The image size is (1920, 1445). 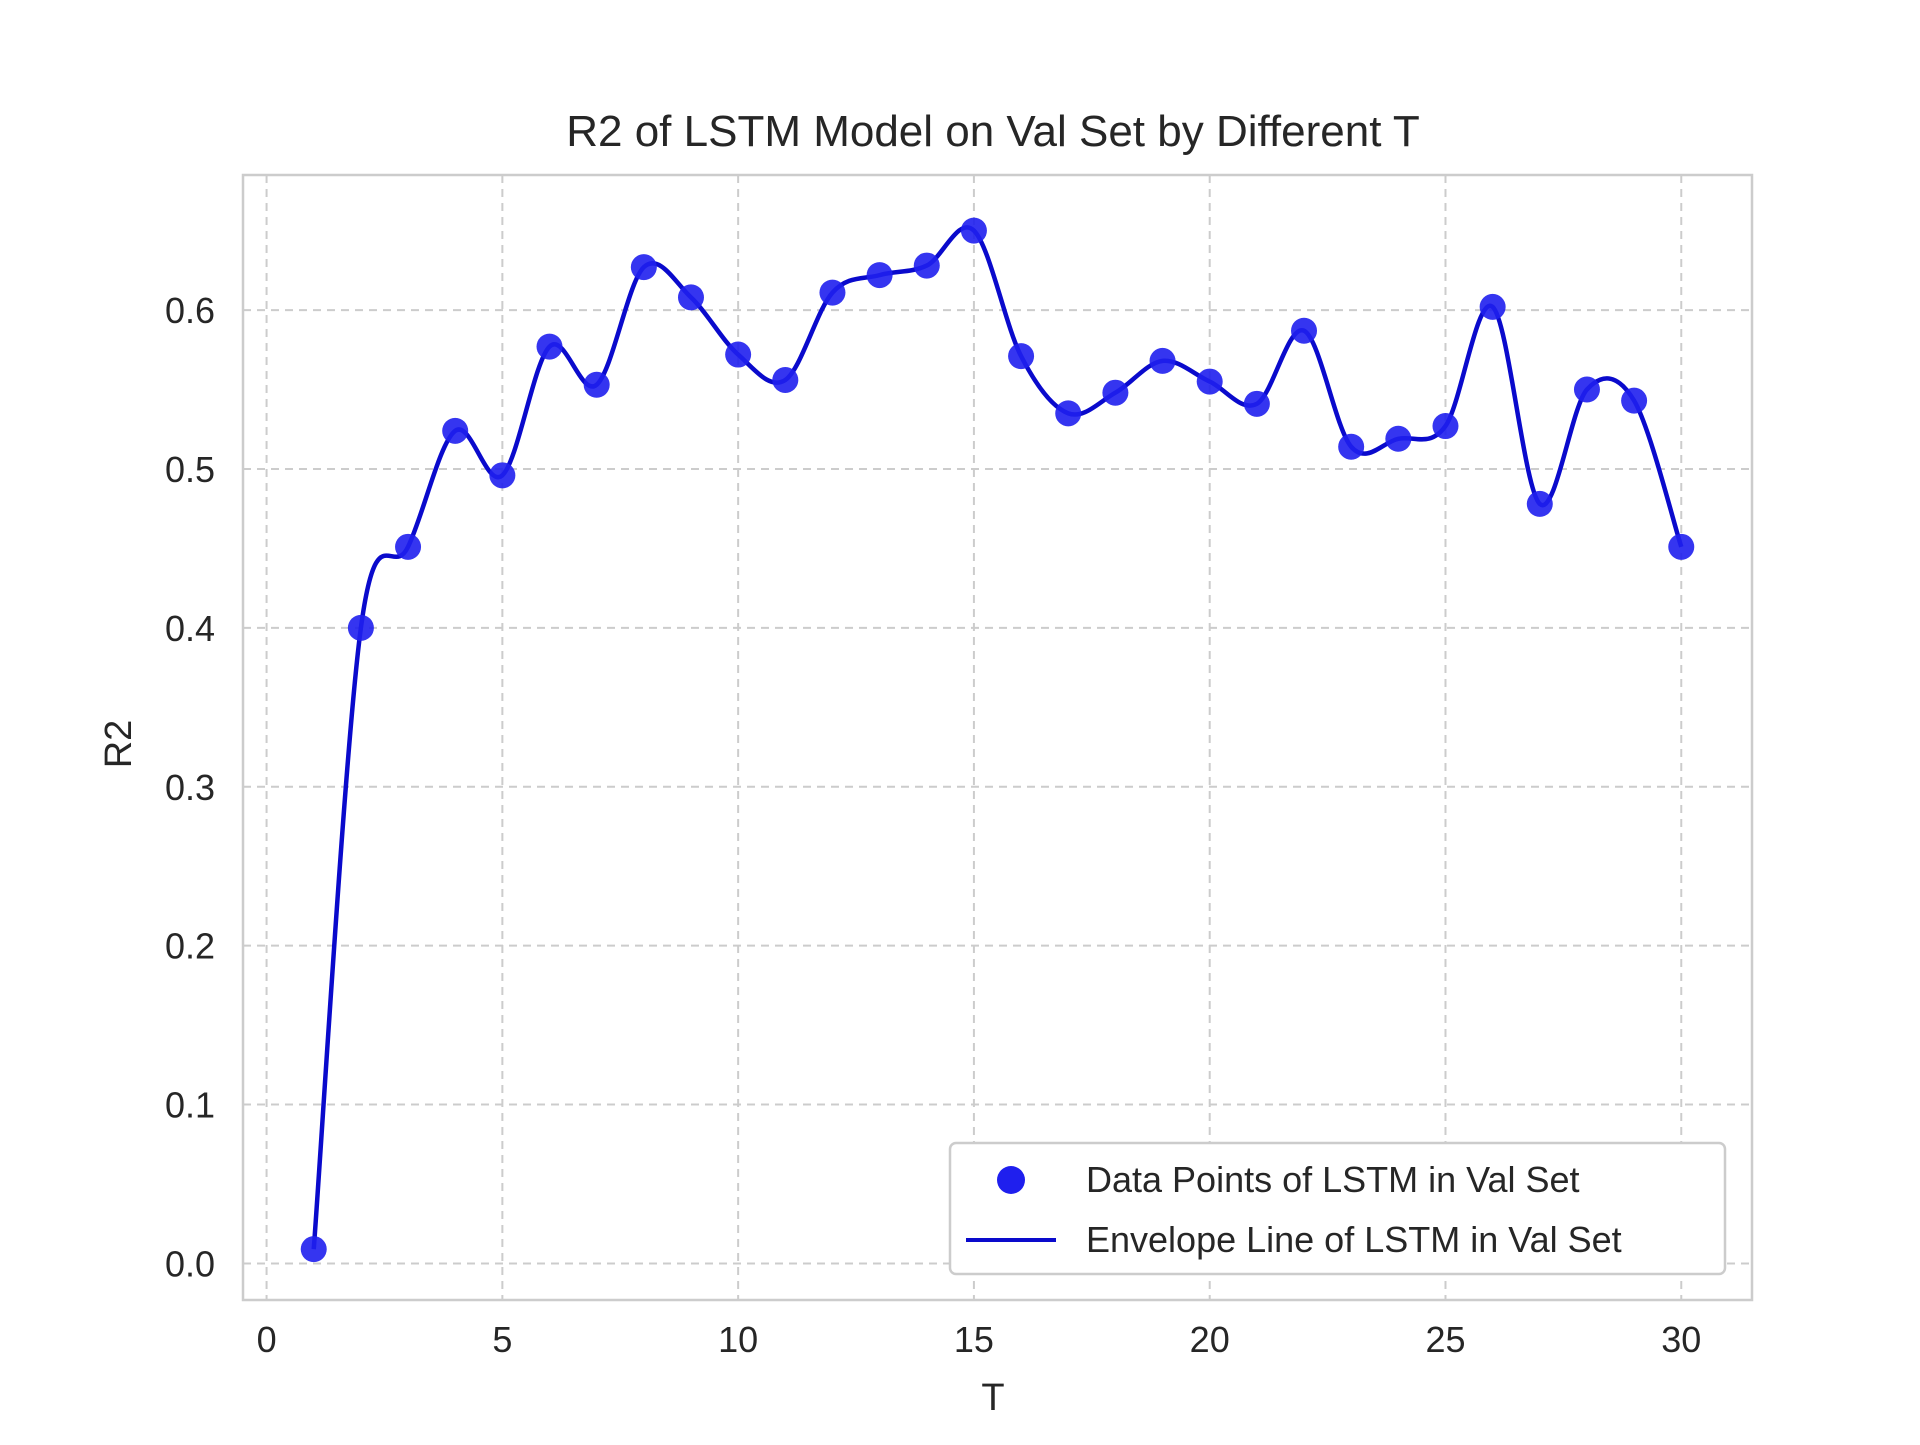 I want to click on y-tick-label: 0.3, so click(x=190, y=787).